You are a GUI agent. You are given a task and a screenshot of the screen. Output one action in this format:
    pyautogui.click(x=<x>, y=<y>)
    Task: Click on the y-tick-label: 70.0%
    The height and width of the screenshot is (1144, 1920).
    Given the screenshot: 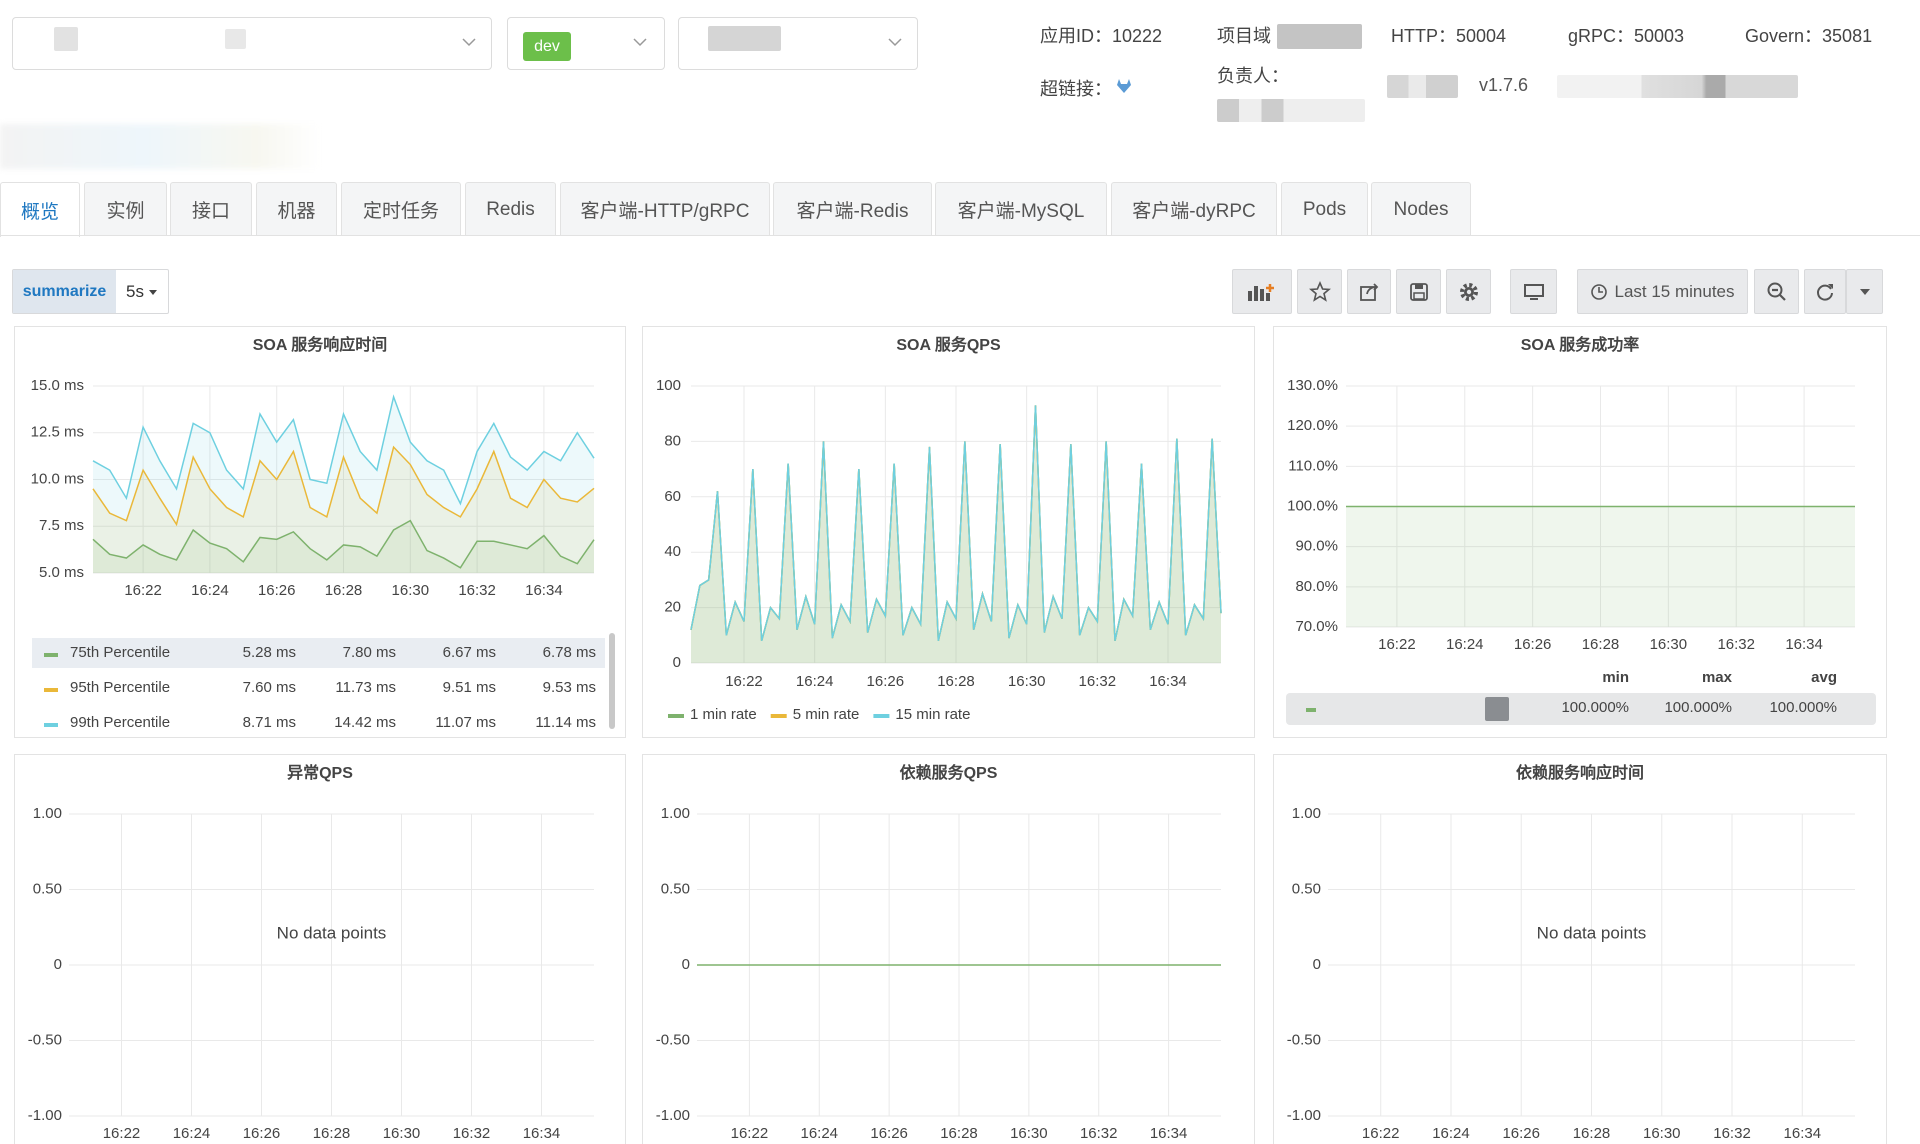 What is the action you would take?
    pyautogui.click(x=1316, y=626)
    